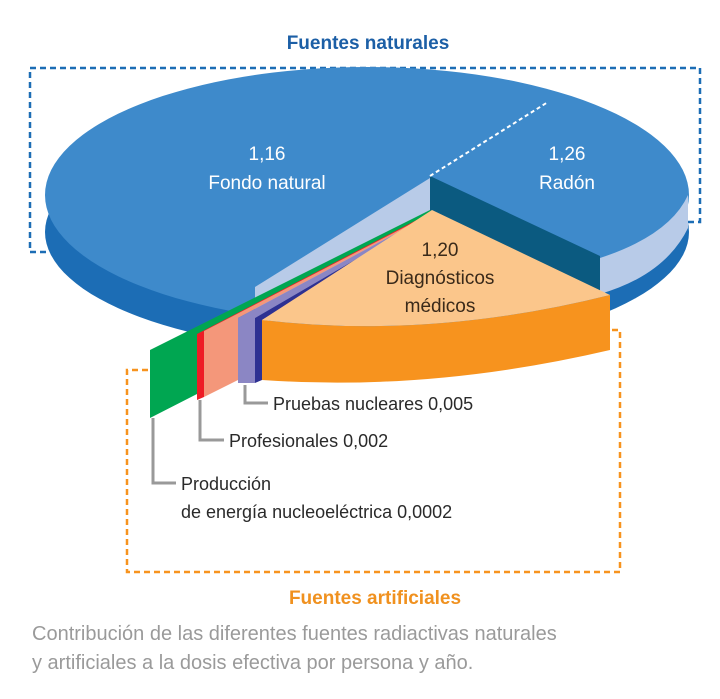 Image resolution: width=720 pixels, height=699 pixels. I want to click on value-diagnosticos: 1,20, so click(440, 250).